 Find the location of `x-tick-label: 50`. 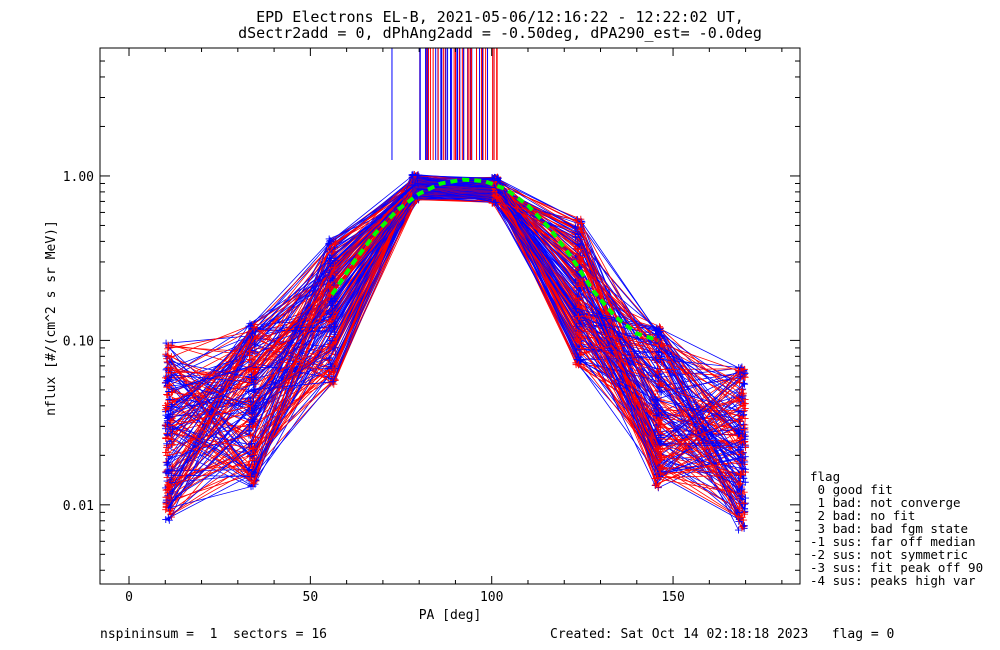

x-tick-label: 50 is located at coordinates (311, 597).